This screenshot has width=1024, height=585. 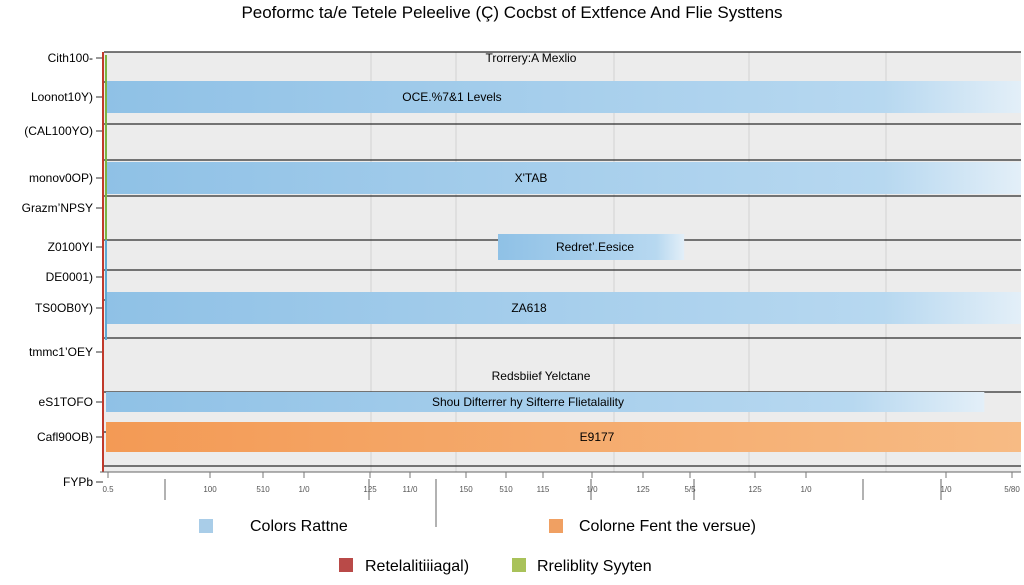 What do you see at coordinates (57, 208) in the screenshot?
I see `y-tick-label: Grazm’NPSY` at bounding box center [57, 208].